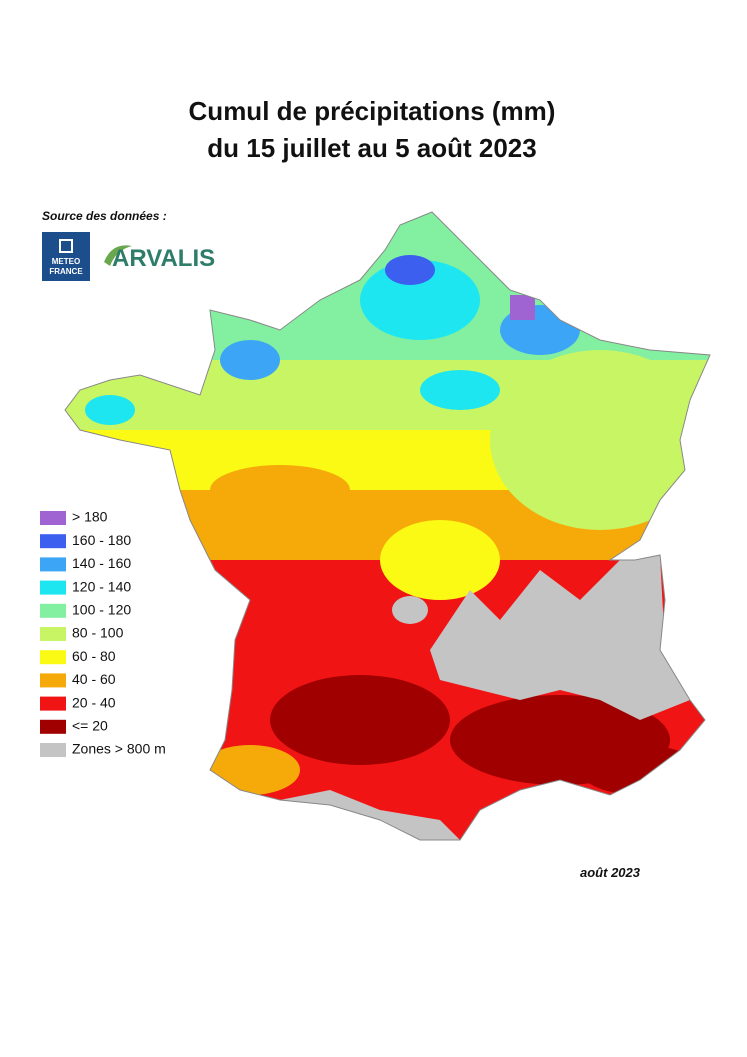 This screenshot has height=1057, width=747. What do you see at coordinates (118, 255) in the screenshot?
I see `logo-leaf` at bounding box center [118, 255].